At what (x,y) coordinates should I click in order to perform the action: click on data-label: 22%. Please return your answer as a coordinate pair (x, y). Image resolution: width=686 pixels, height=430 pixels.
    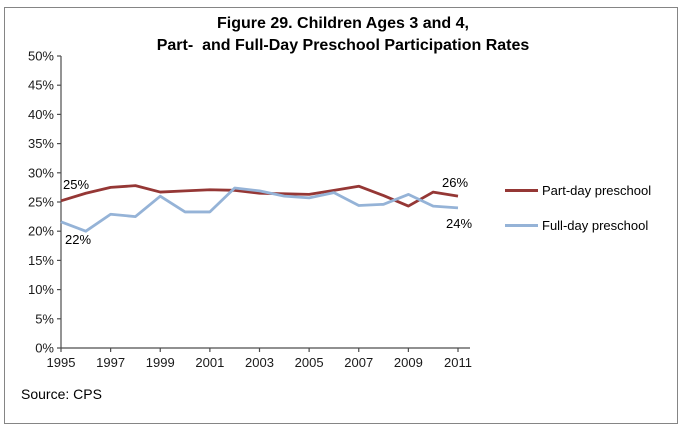
    Looking at the image, I should click on (78, 239).